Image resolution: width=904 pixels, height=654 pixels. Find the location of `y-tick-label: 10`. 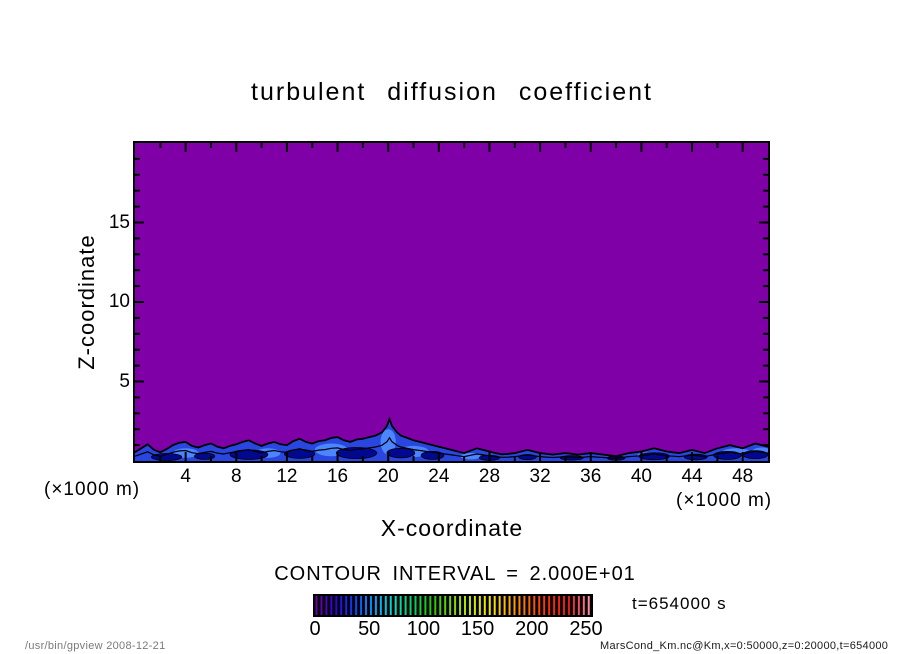

y-tick-label: 10 is located at coordinates (119, 301).